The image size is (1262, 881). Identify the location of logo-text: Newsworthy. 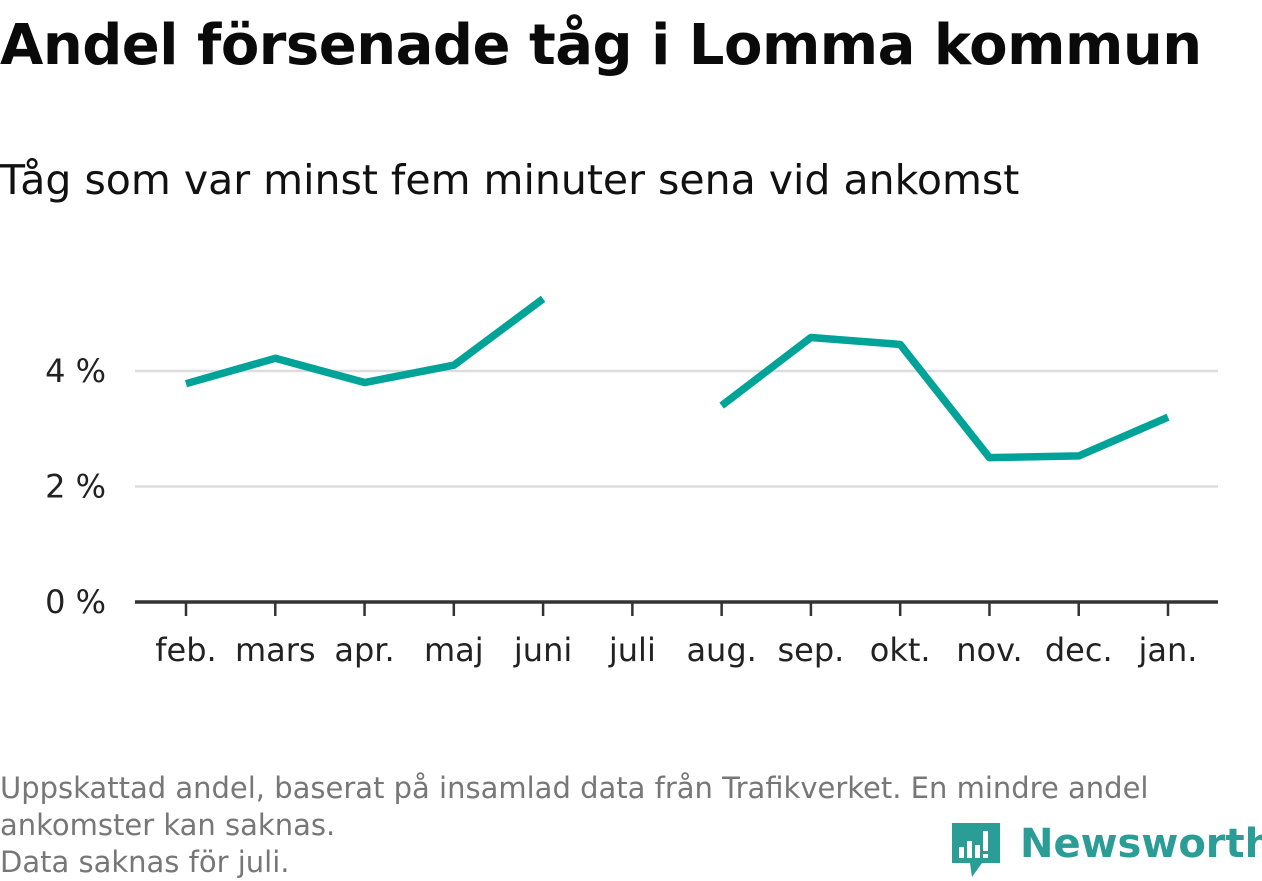
(1141, 844).